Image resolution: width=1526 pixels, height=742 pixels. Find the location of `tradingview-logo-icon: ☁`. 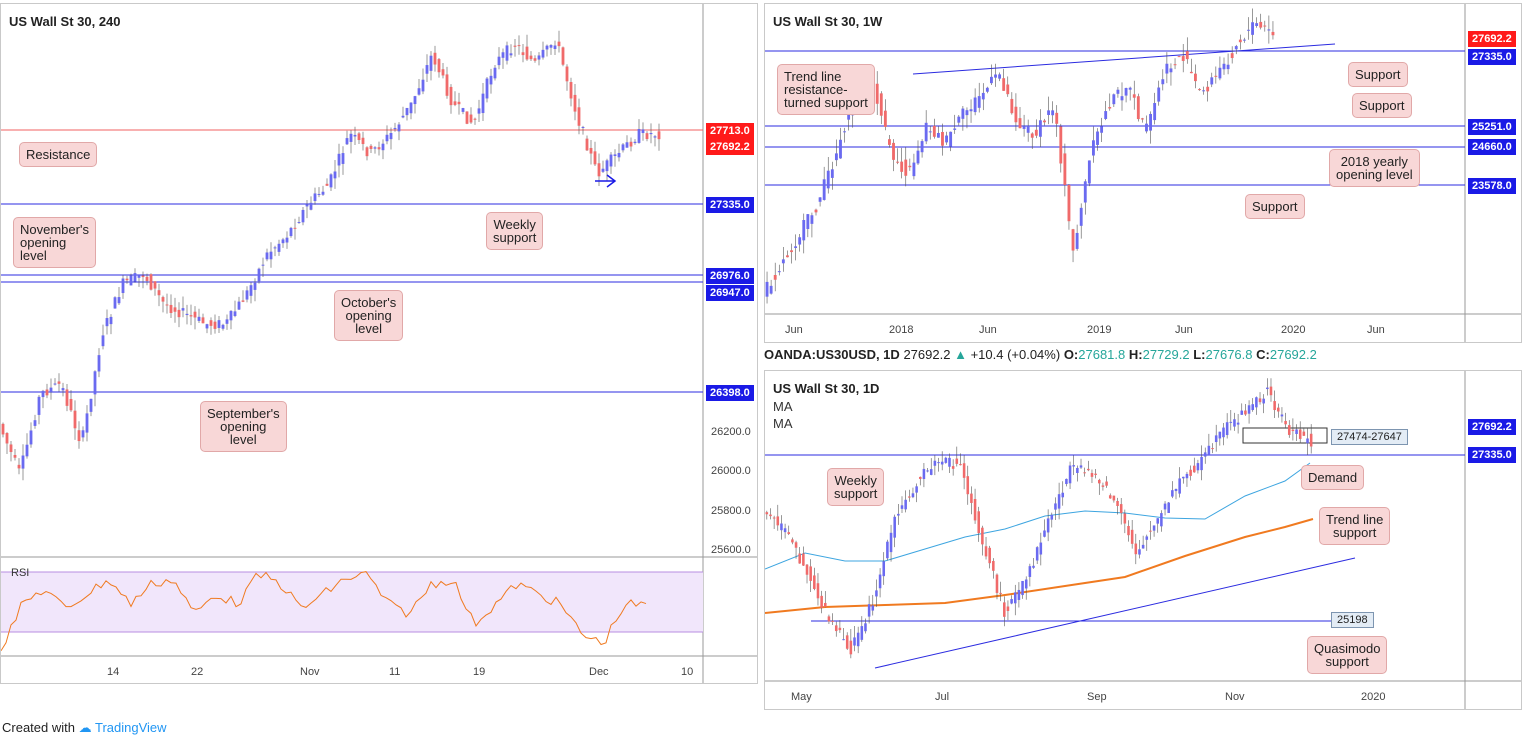

tradingview-logo-icon: ☁ is located at coordinates (85, 727).